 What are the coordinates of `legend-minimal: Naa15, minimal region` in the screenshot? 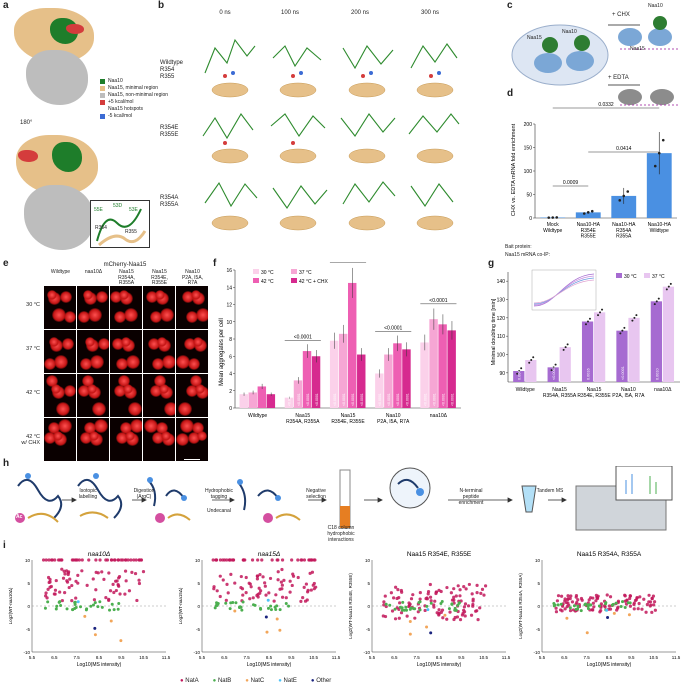 It's located at (133, 88).